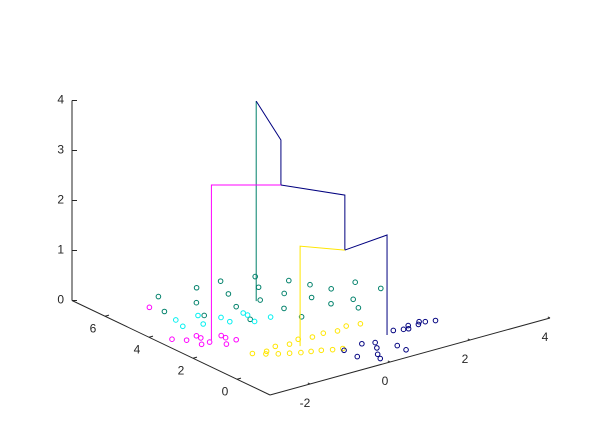 Image resolution: width=589 pixels, height=442 pixels. What do you see at coordinates (305, 403) in the screenshot?
I see `x-tick-label: -2` at bounding box center [305, 403].